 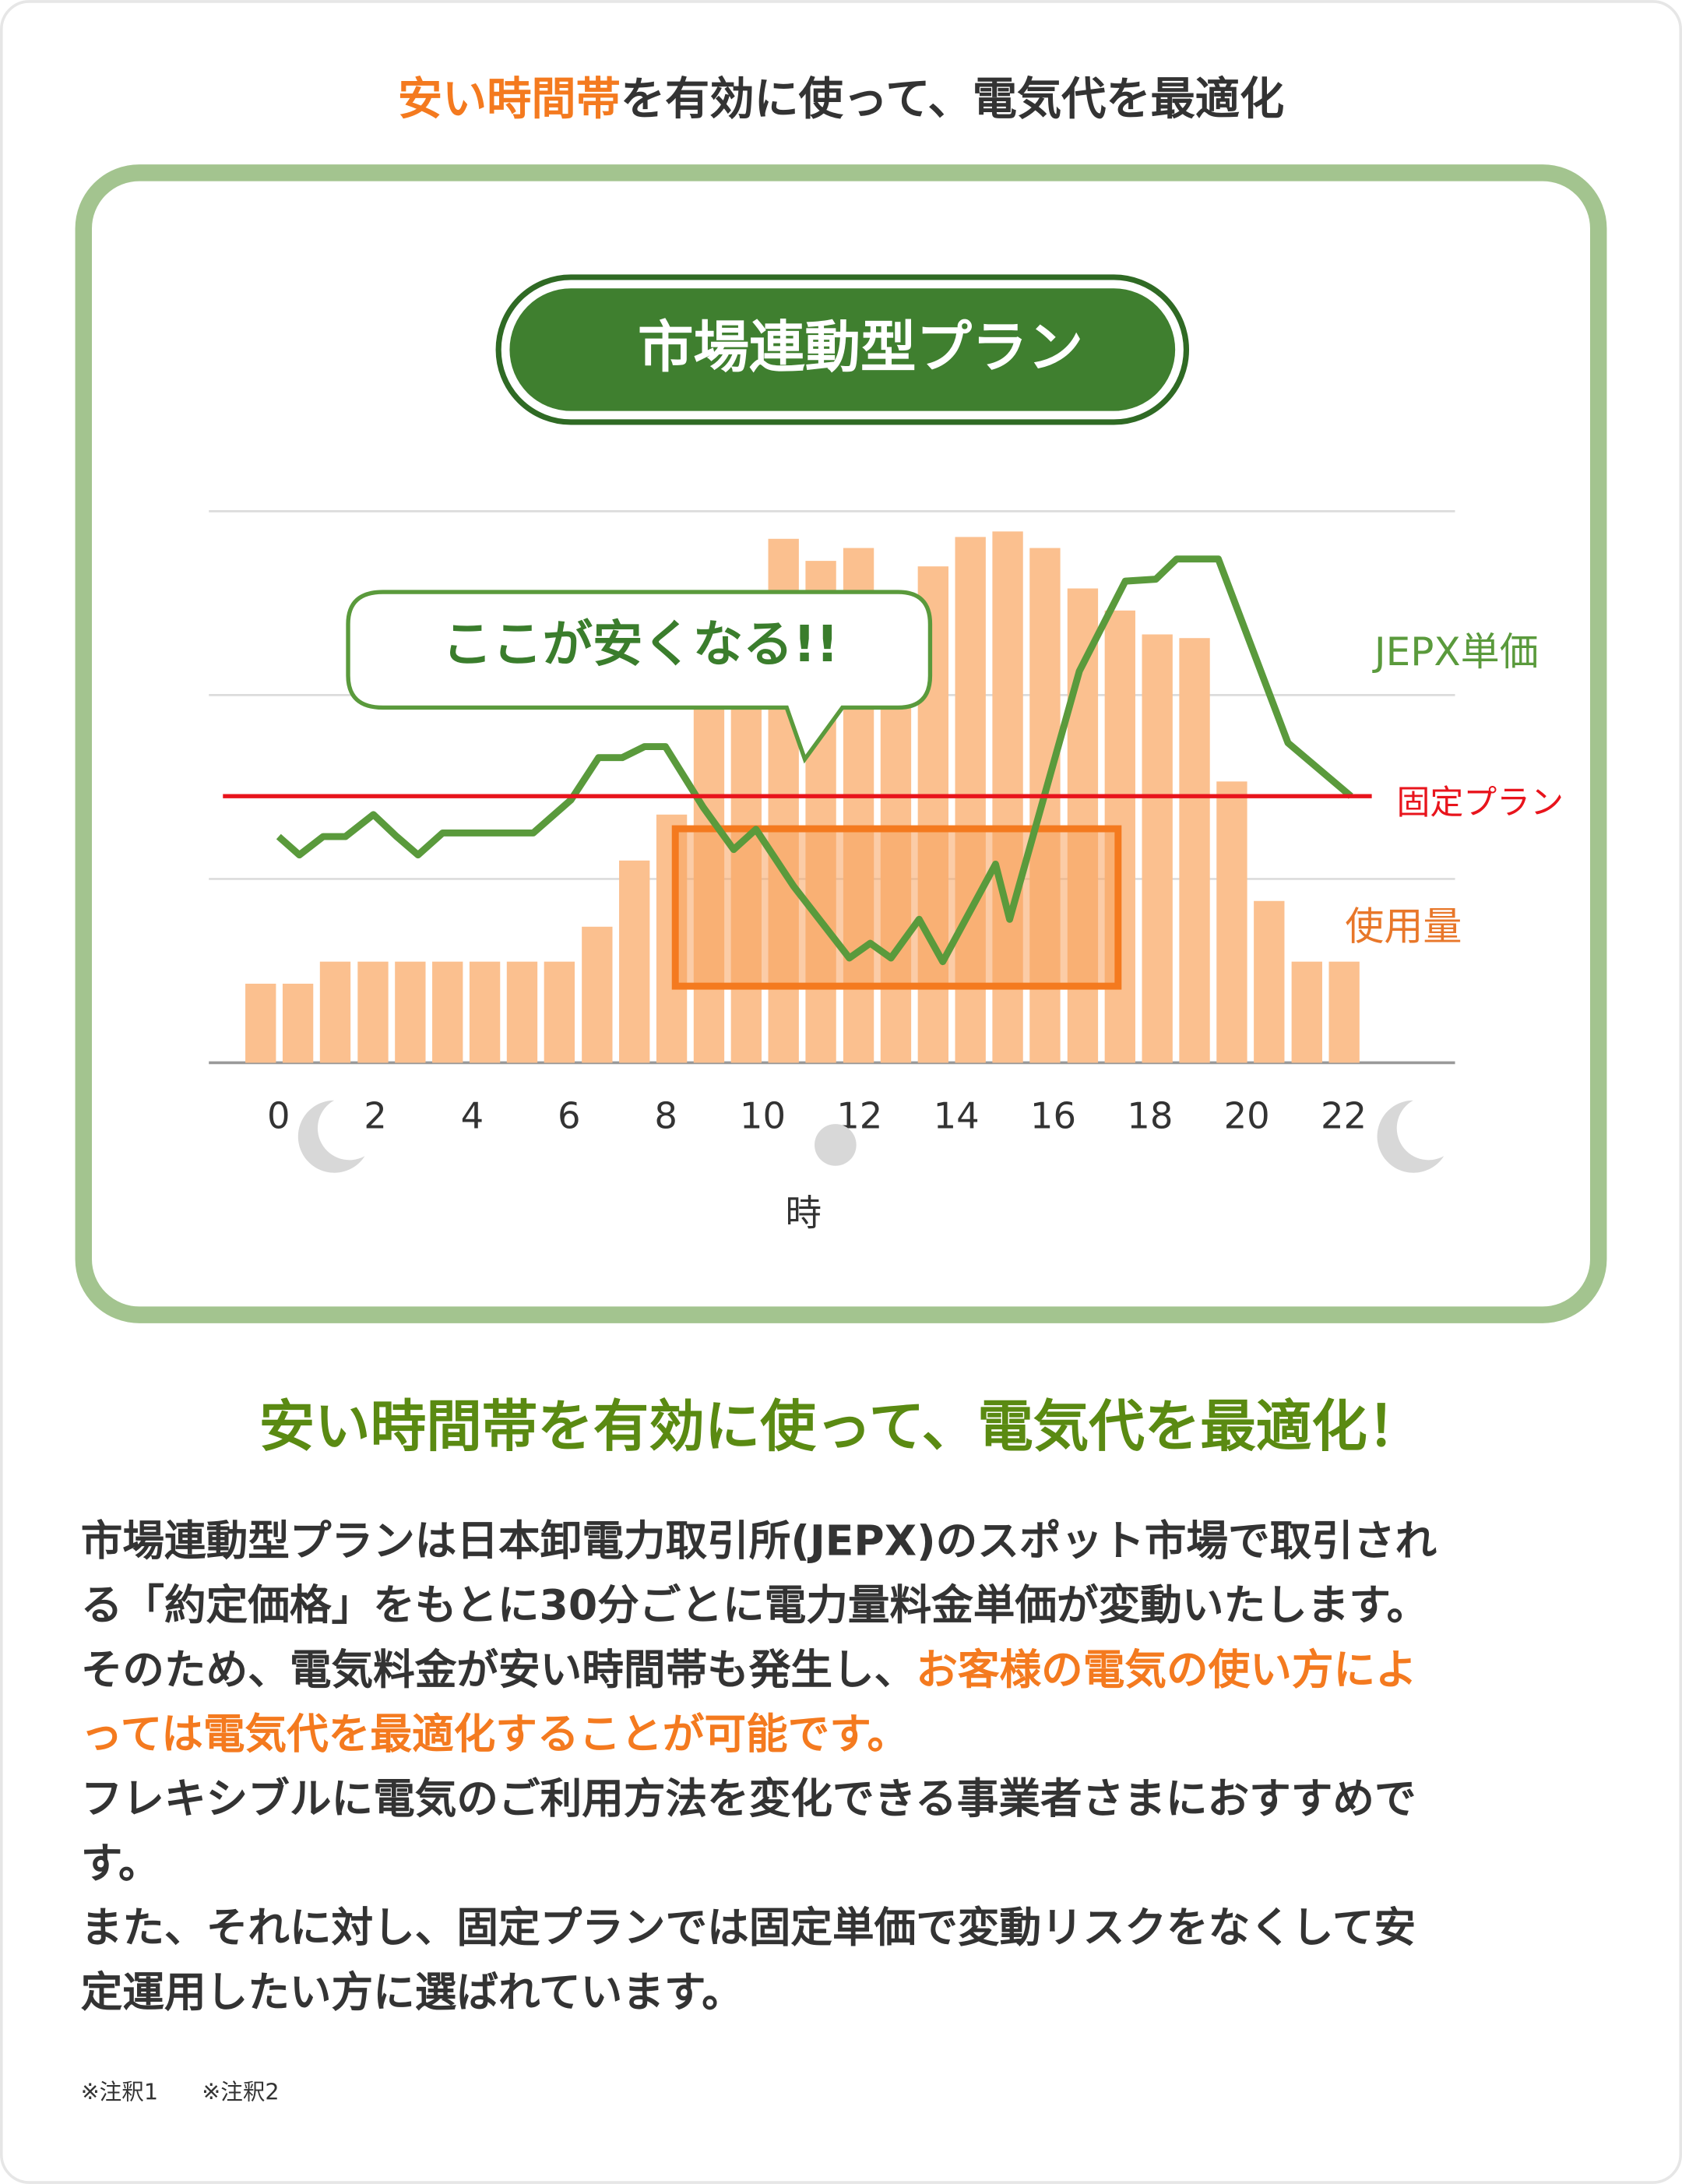 I want to click on x-tick-label: 8, so click(x=665, y=1115).